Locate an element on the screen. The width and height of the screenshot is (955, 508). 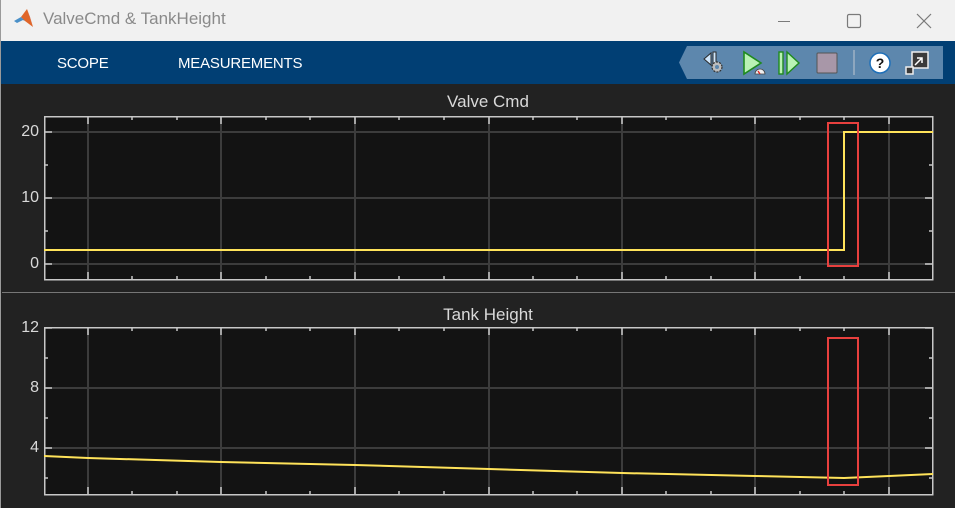
plot-title-tank-height: Tank Height is located at coordinates (488, 314).